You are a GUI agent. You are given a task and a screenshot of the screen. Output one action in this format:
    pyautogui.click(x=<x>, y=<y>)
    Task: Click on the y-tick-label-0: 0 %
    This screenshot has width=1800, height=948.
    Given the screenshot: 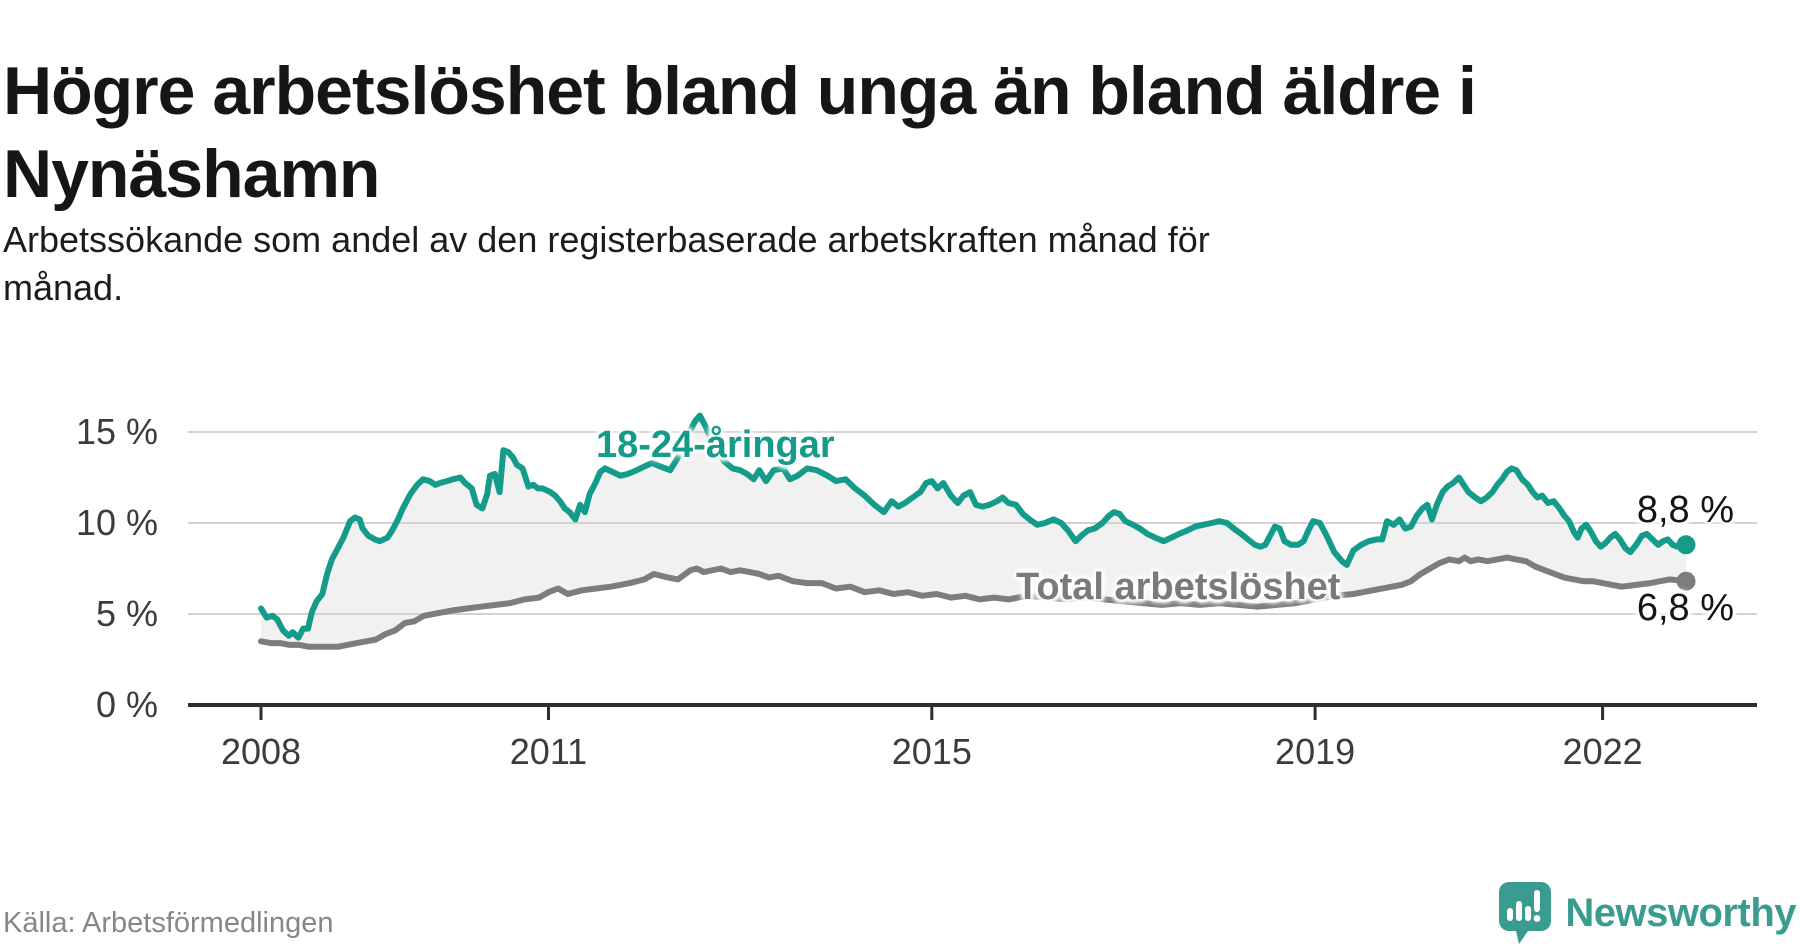 What is the action you would take?
    pyautogui.click(x=126, y=704)
    